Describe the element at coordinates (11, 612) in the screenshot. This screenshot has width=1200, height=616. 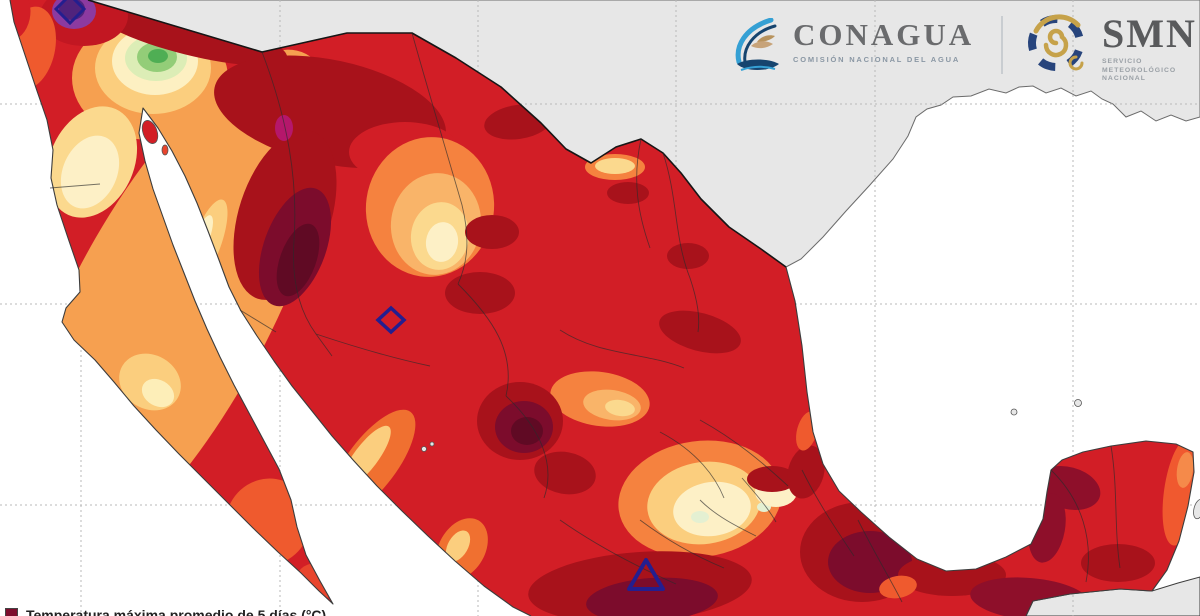
I see `legend-swatch` at that location.